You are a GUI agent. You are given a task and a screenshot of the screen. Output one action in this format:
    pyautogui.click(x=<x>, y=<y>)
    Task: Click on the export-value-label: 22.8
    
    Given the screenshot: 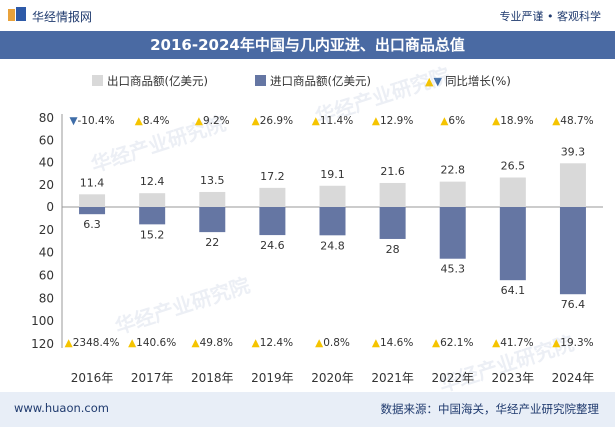 What is the action you would take?
    pyautogui.click(x=452, y=170)
    